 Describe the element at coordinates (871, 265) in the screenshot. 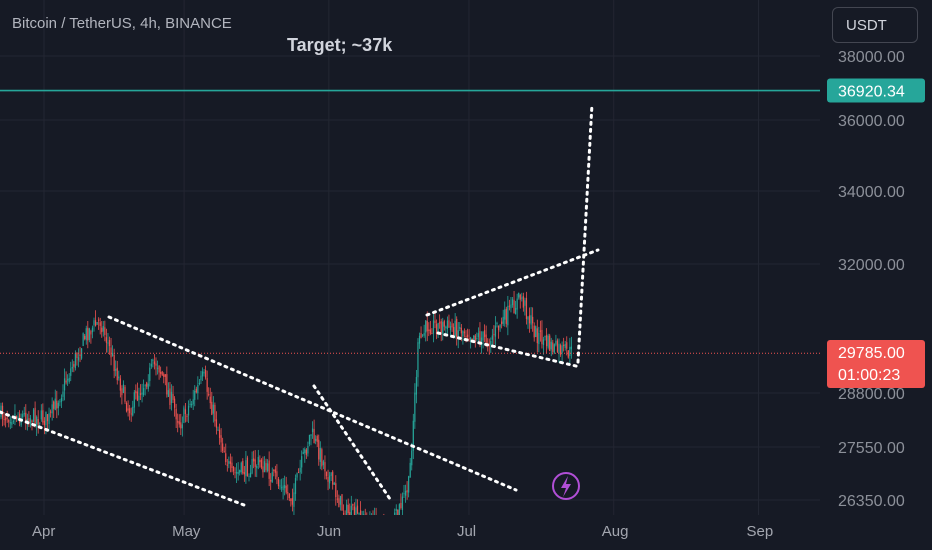

I see `price-axis-label: 32000.00` at that location.